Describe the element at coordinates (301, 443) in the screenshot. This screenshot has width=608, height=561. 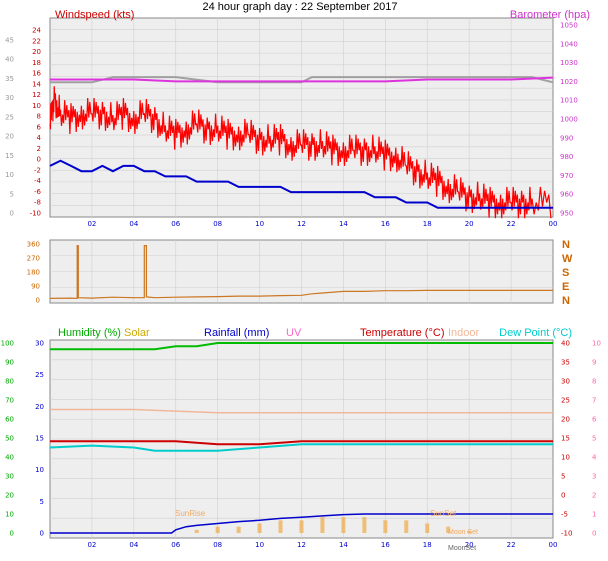
I see `temperature-series` at that location.